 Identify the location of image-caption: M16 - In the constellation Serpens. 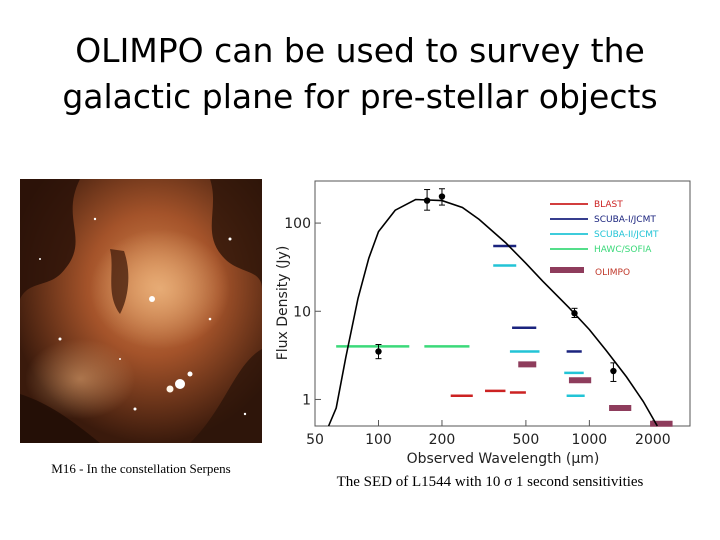
(141, 468).